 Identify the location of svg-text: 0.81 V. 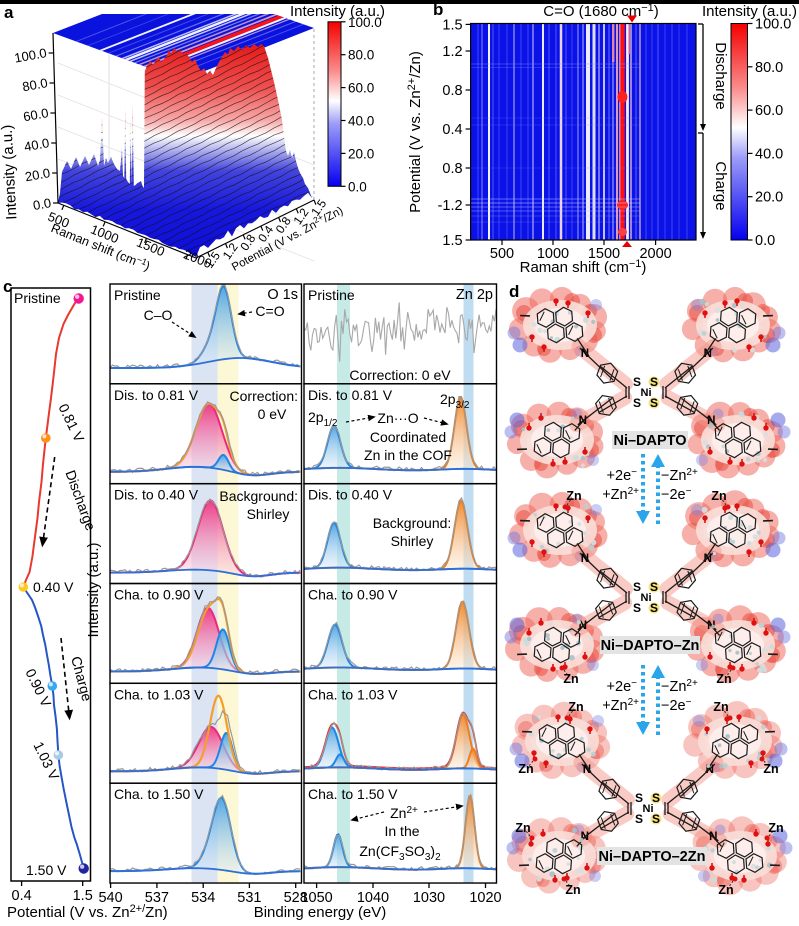
(71, 423).